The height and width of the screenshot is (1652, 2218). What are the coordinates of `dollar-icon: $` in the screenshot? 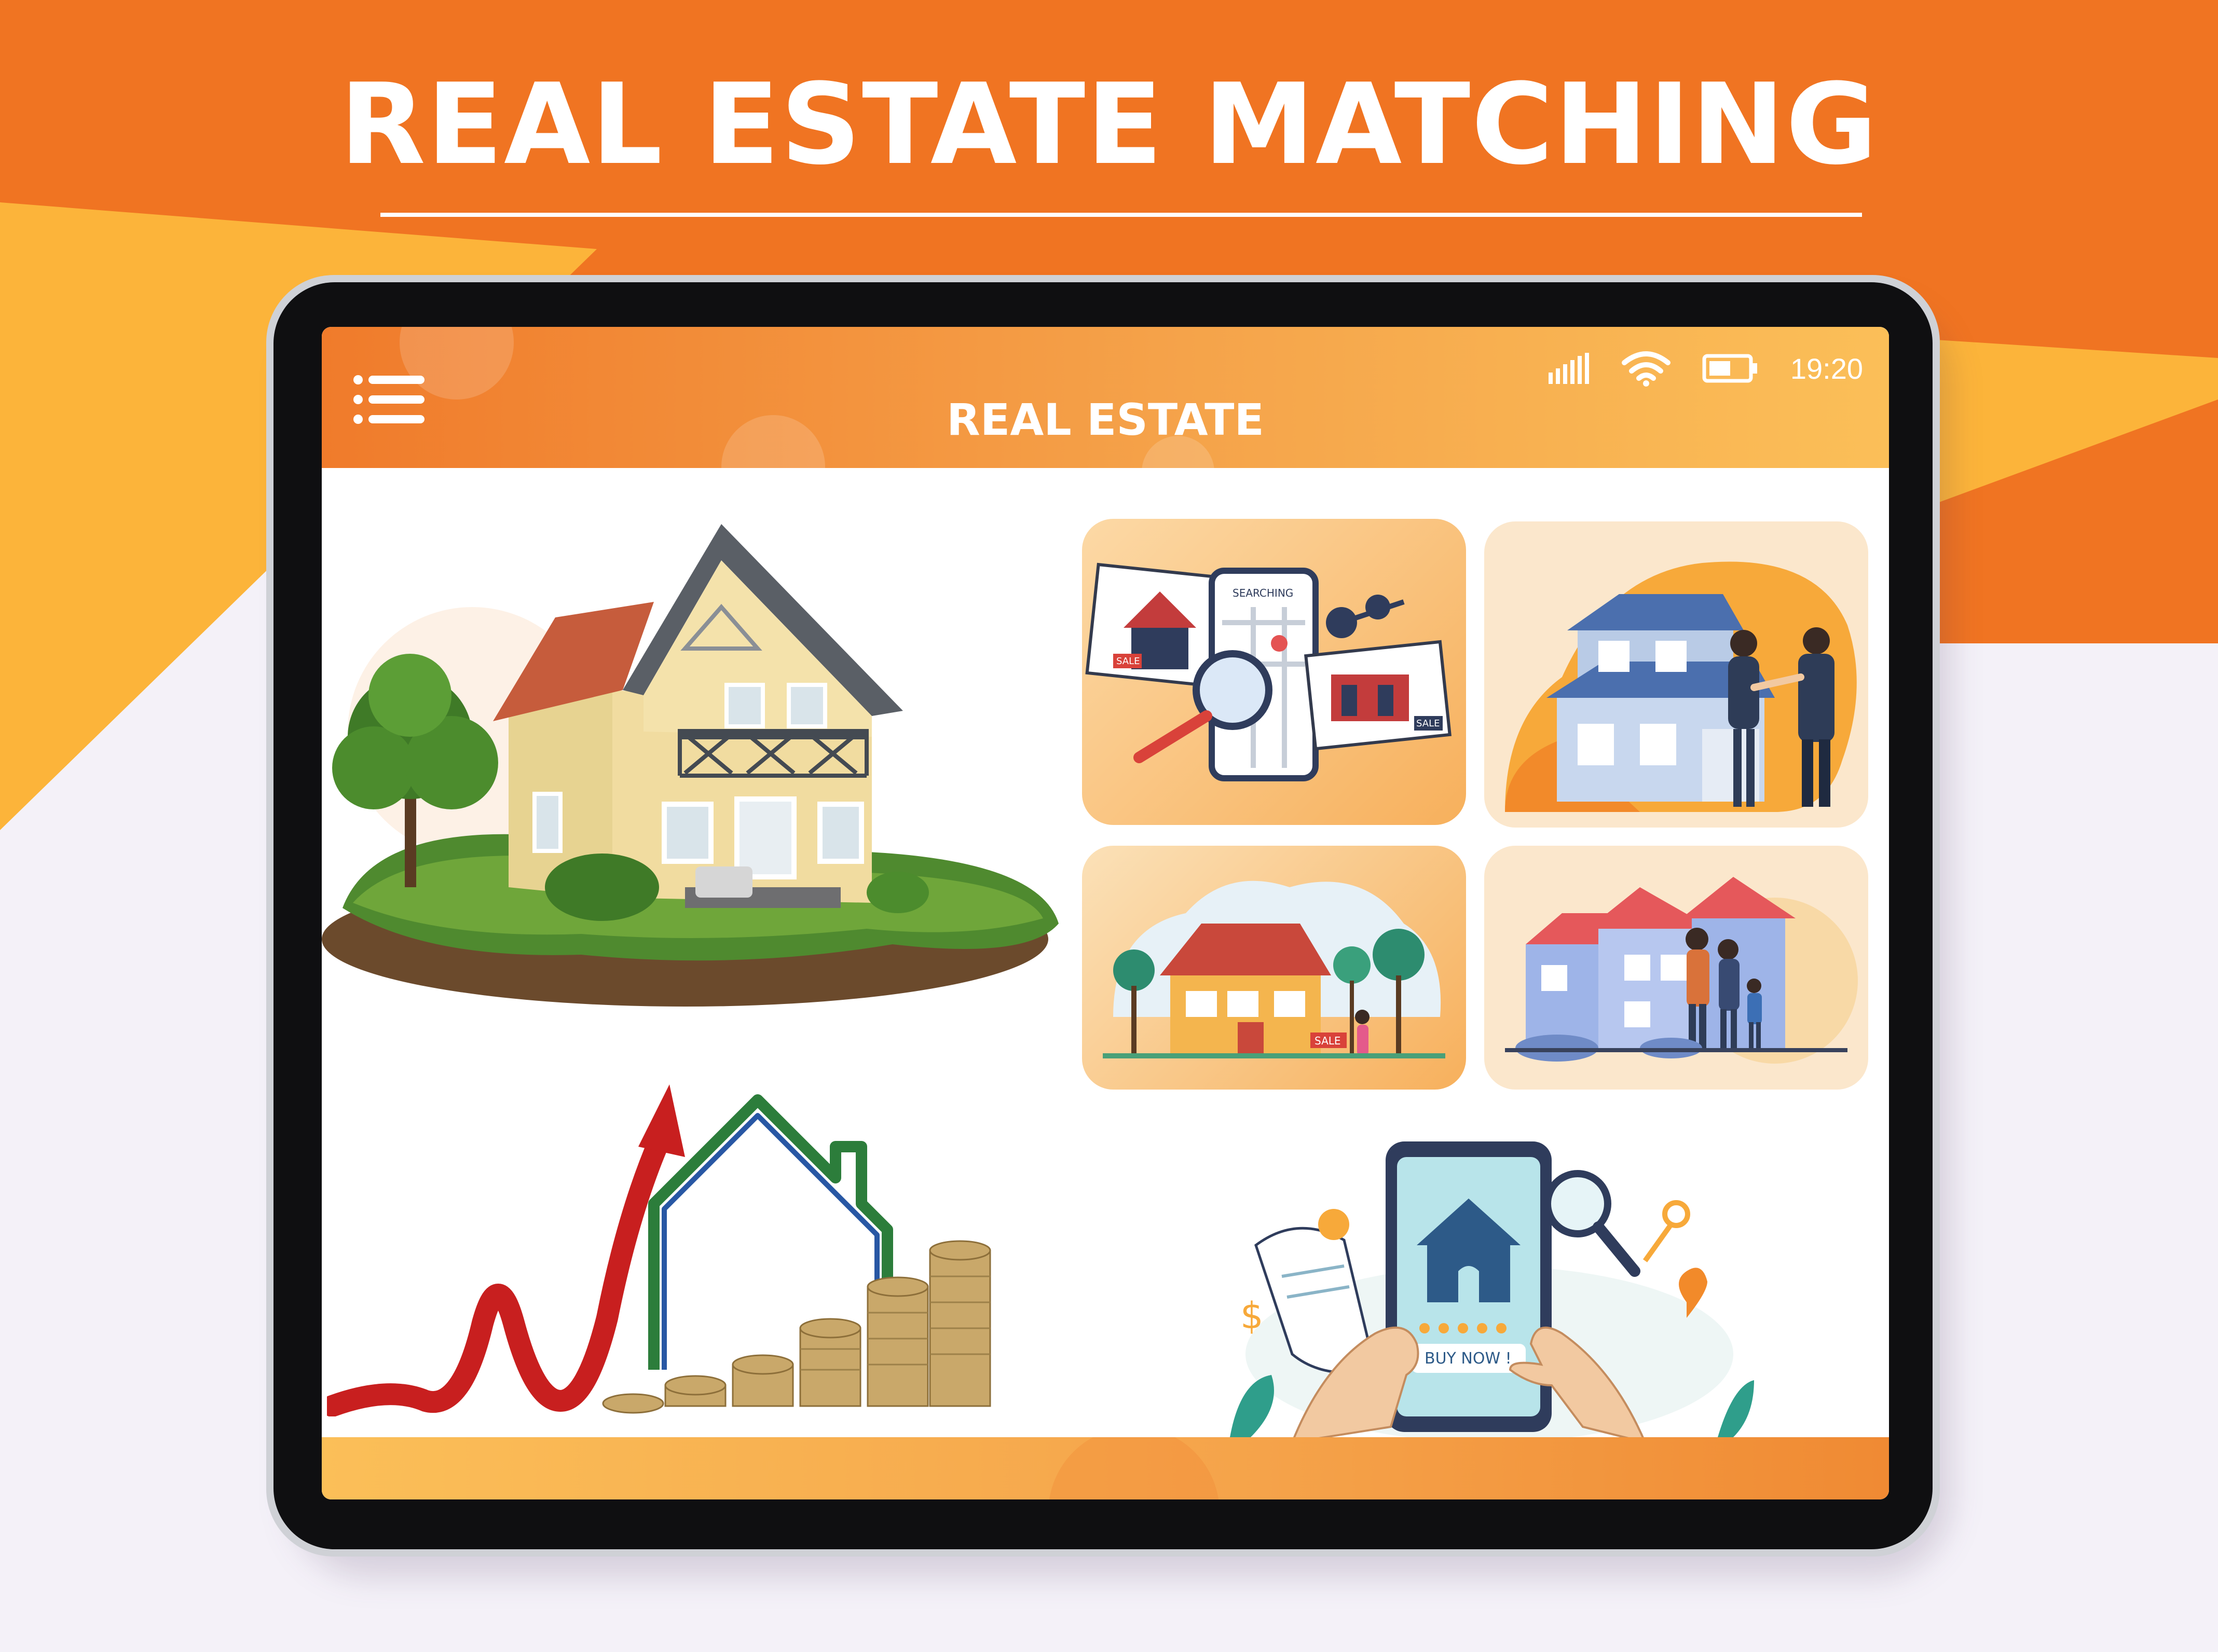 It's located at (1252, 1316).